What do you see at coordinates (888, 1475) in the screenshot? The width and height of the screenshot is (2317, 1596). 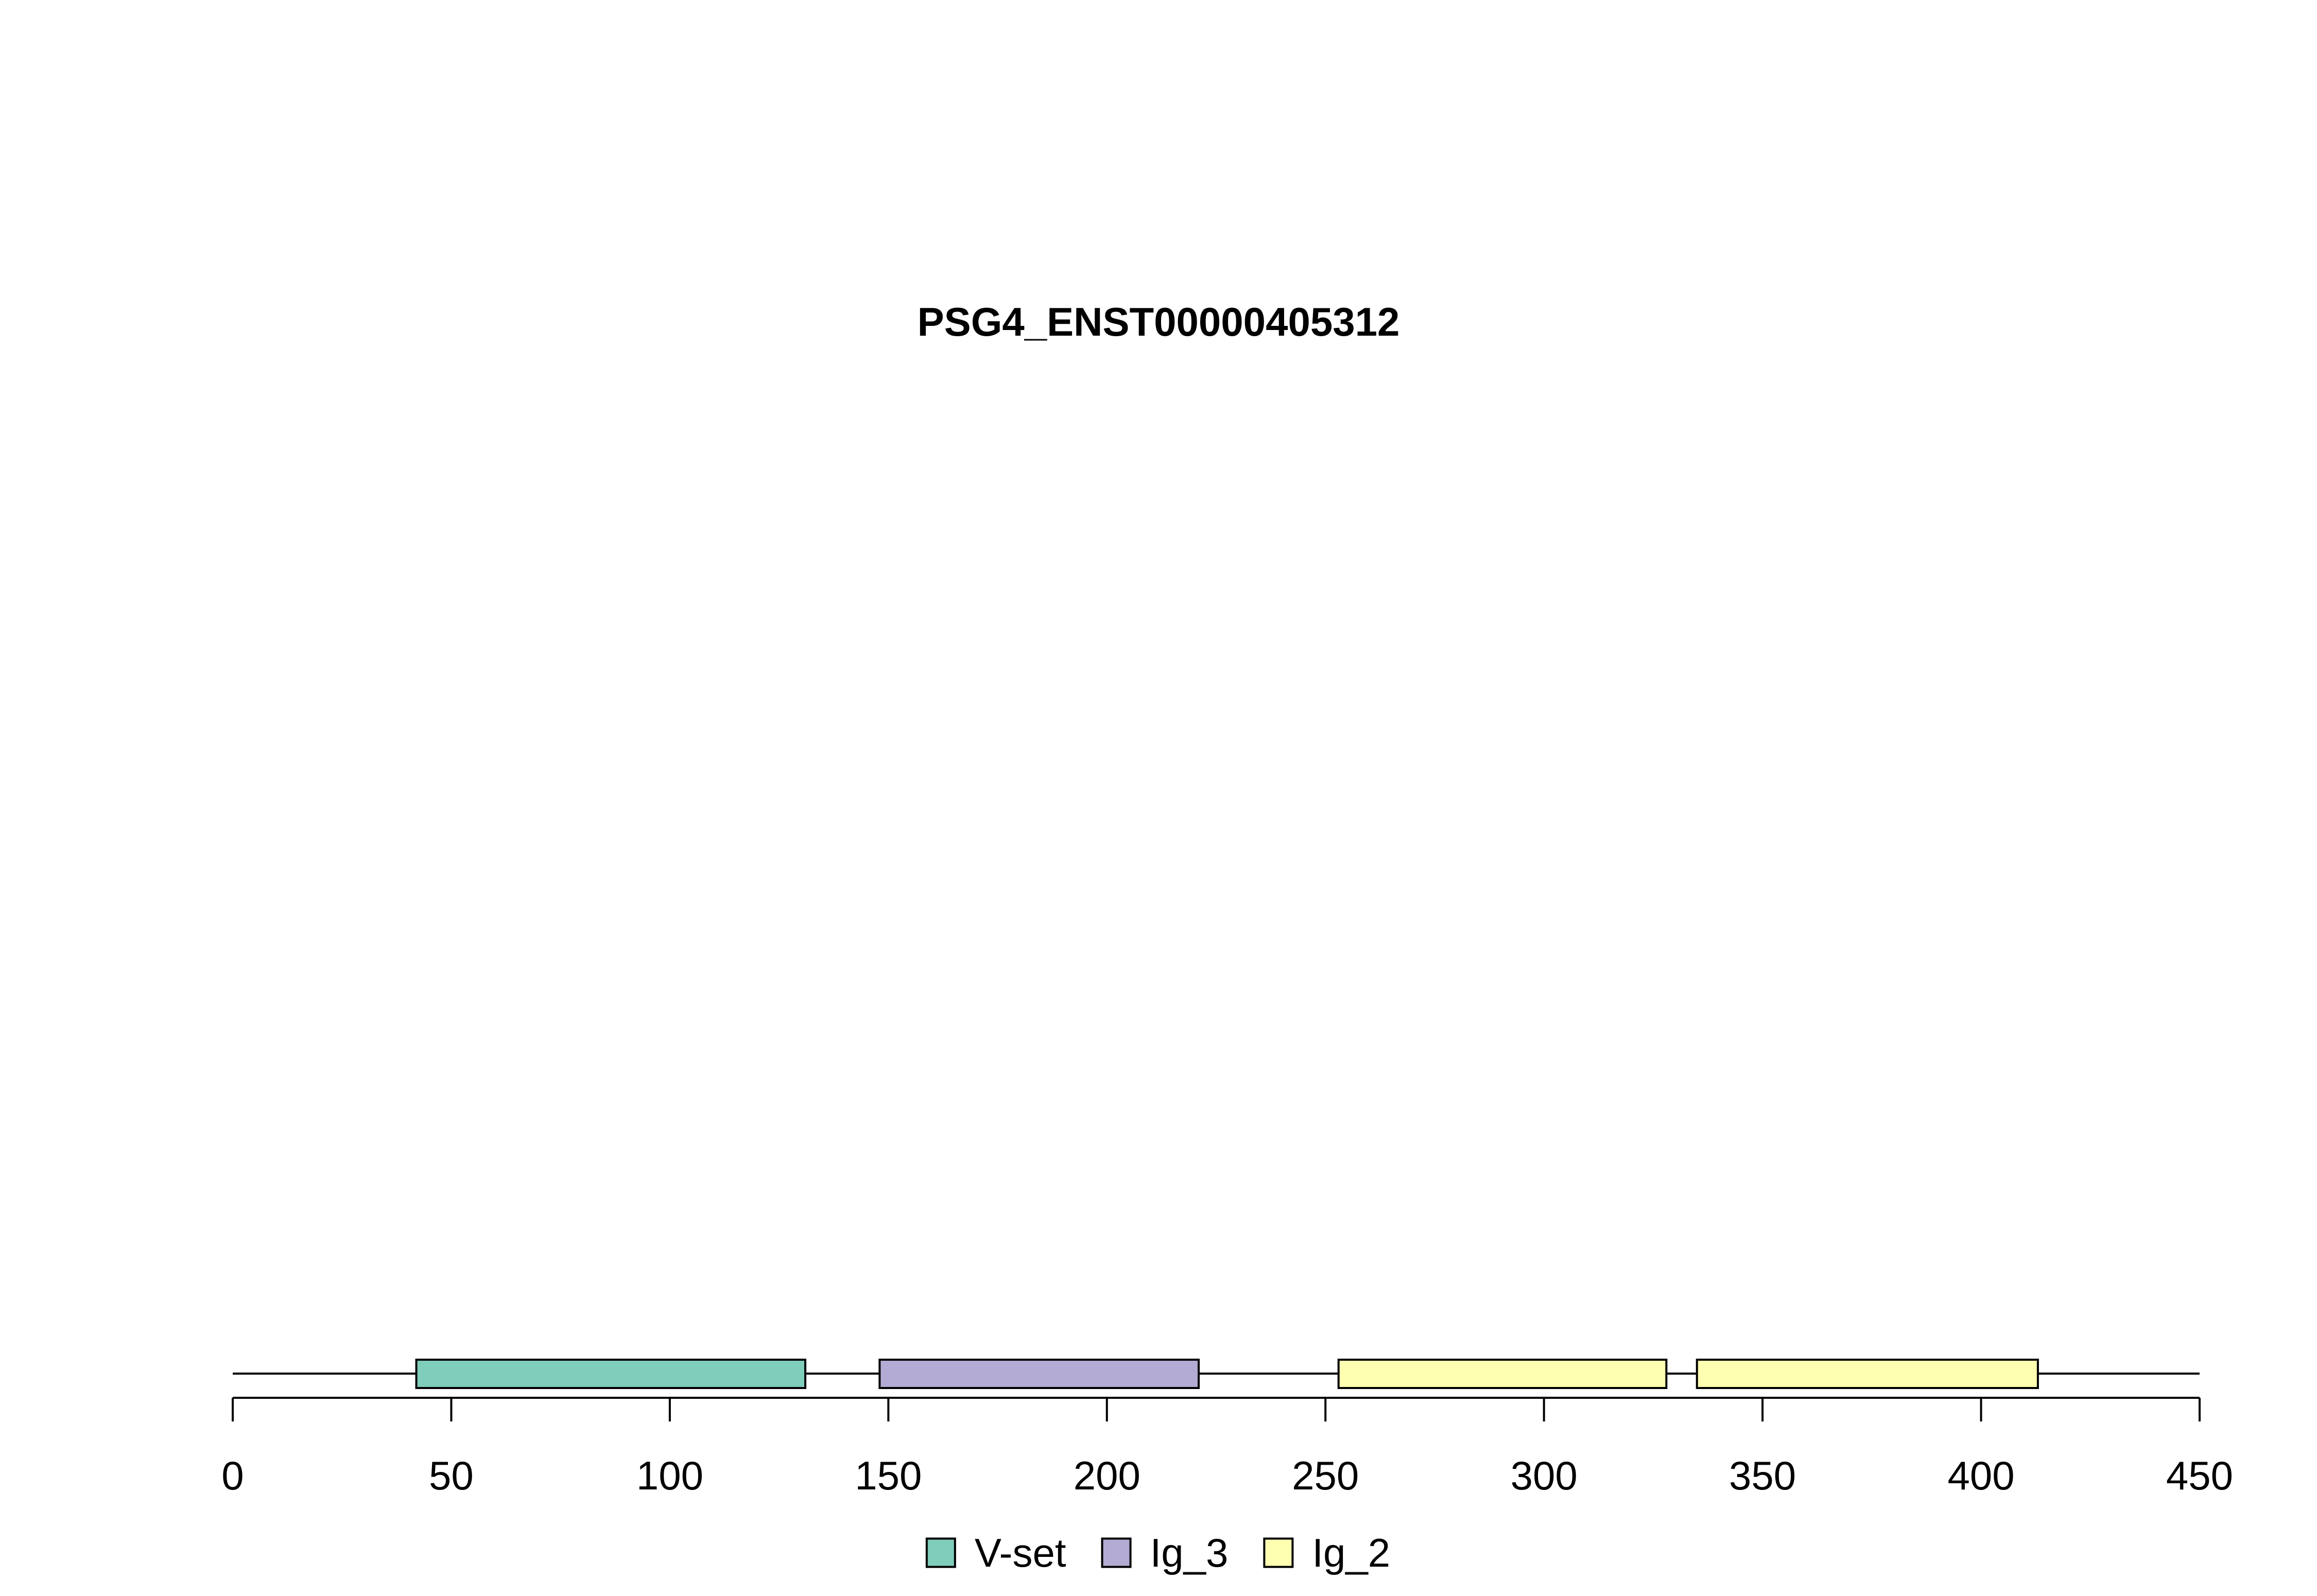 I see `x-tick-label-150: 150` at bounding box center [888, 1475].